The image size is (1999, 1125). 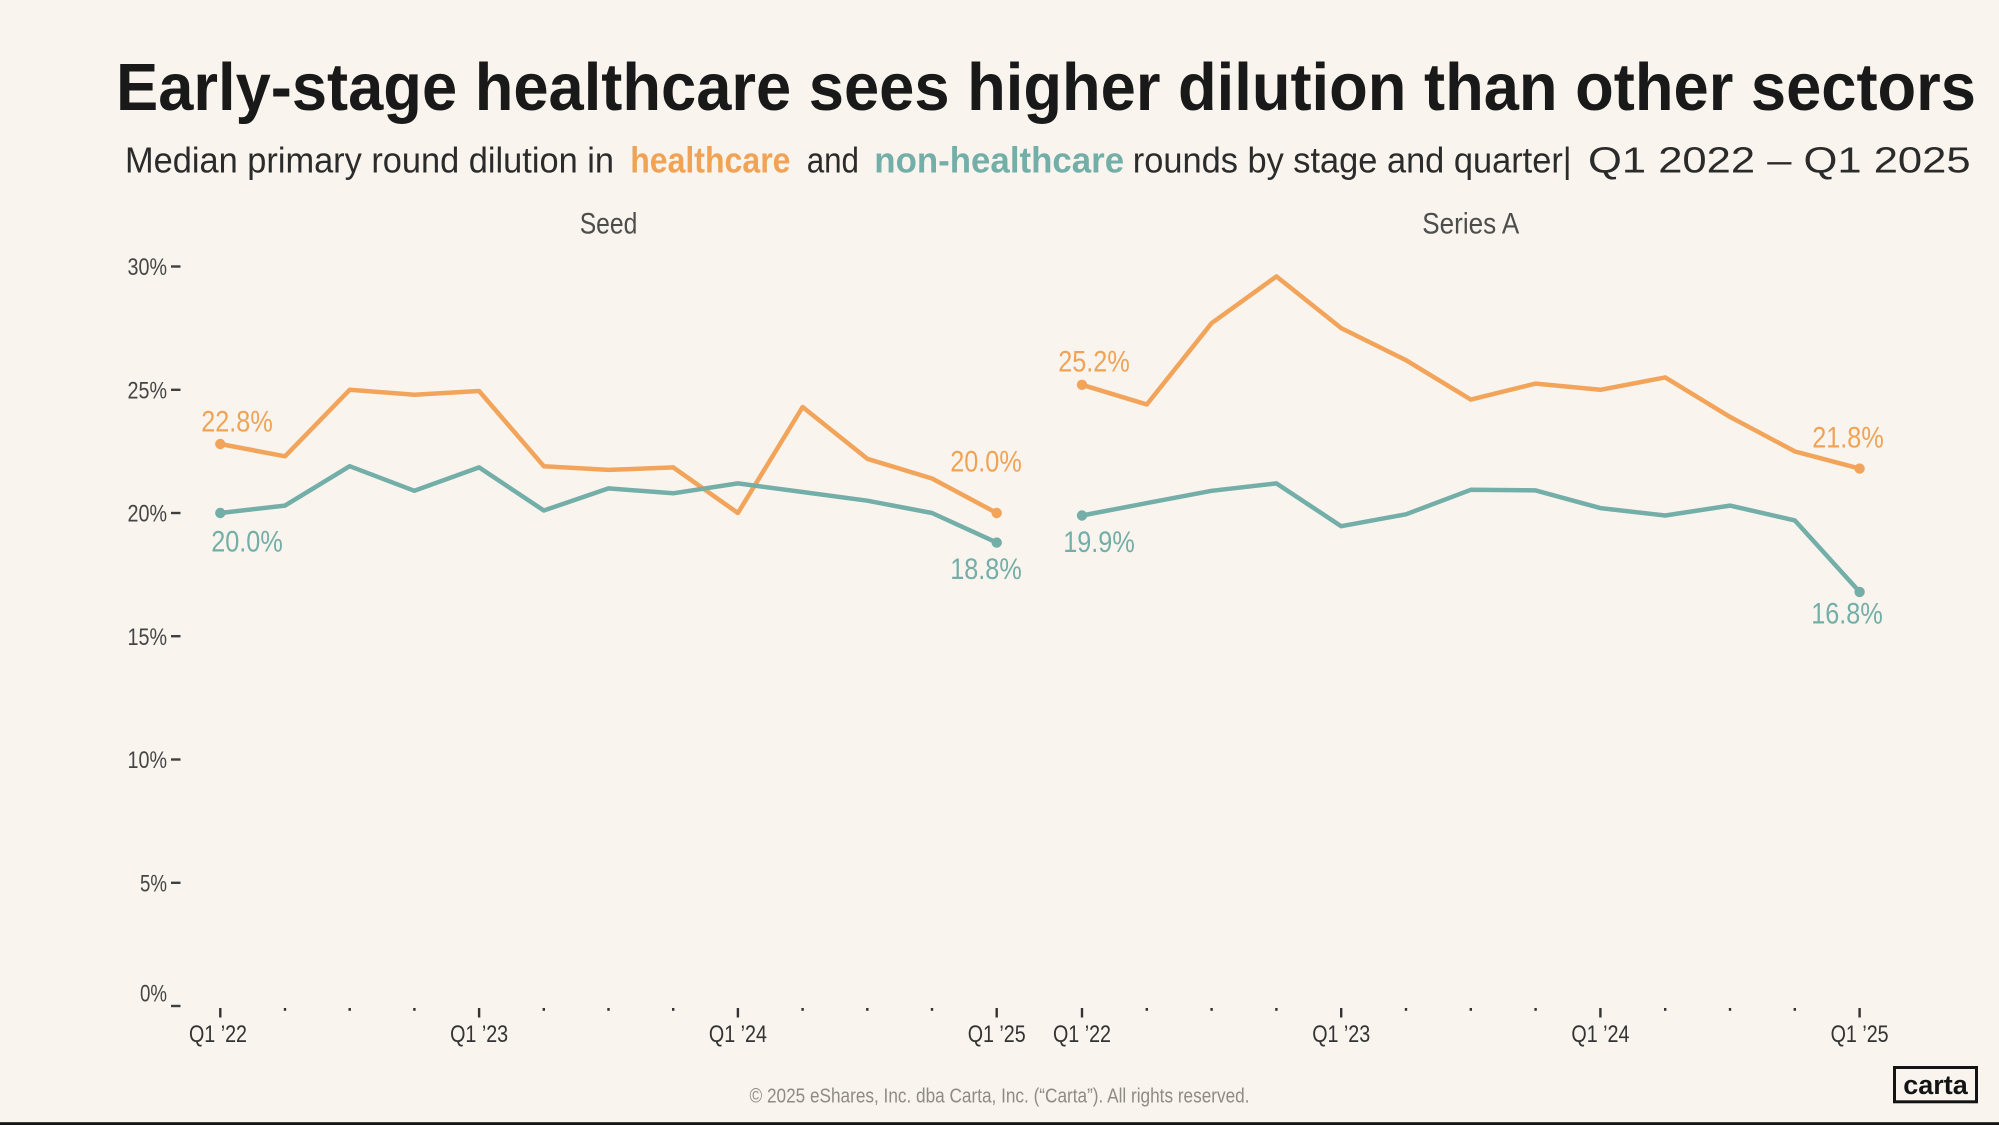 What do you see at coordinates (148, 760) in the screenshot?
I see `svg-text: 10%` at bounding box center [148, 760].